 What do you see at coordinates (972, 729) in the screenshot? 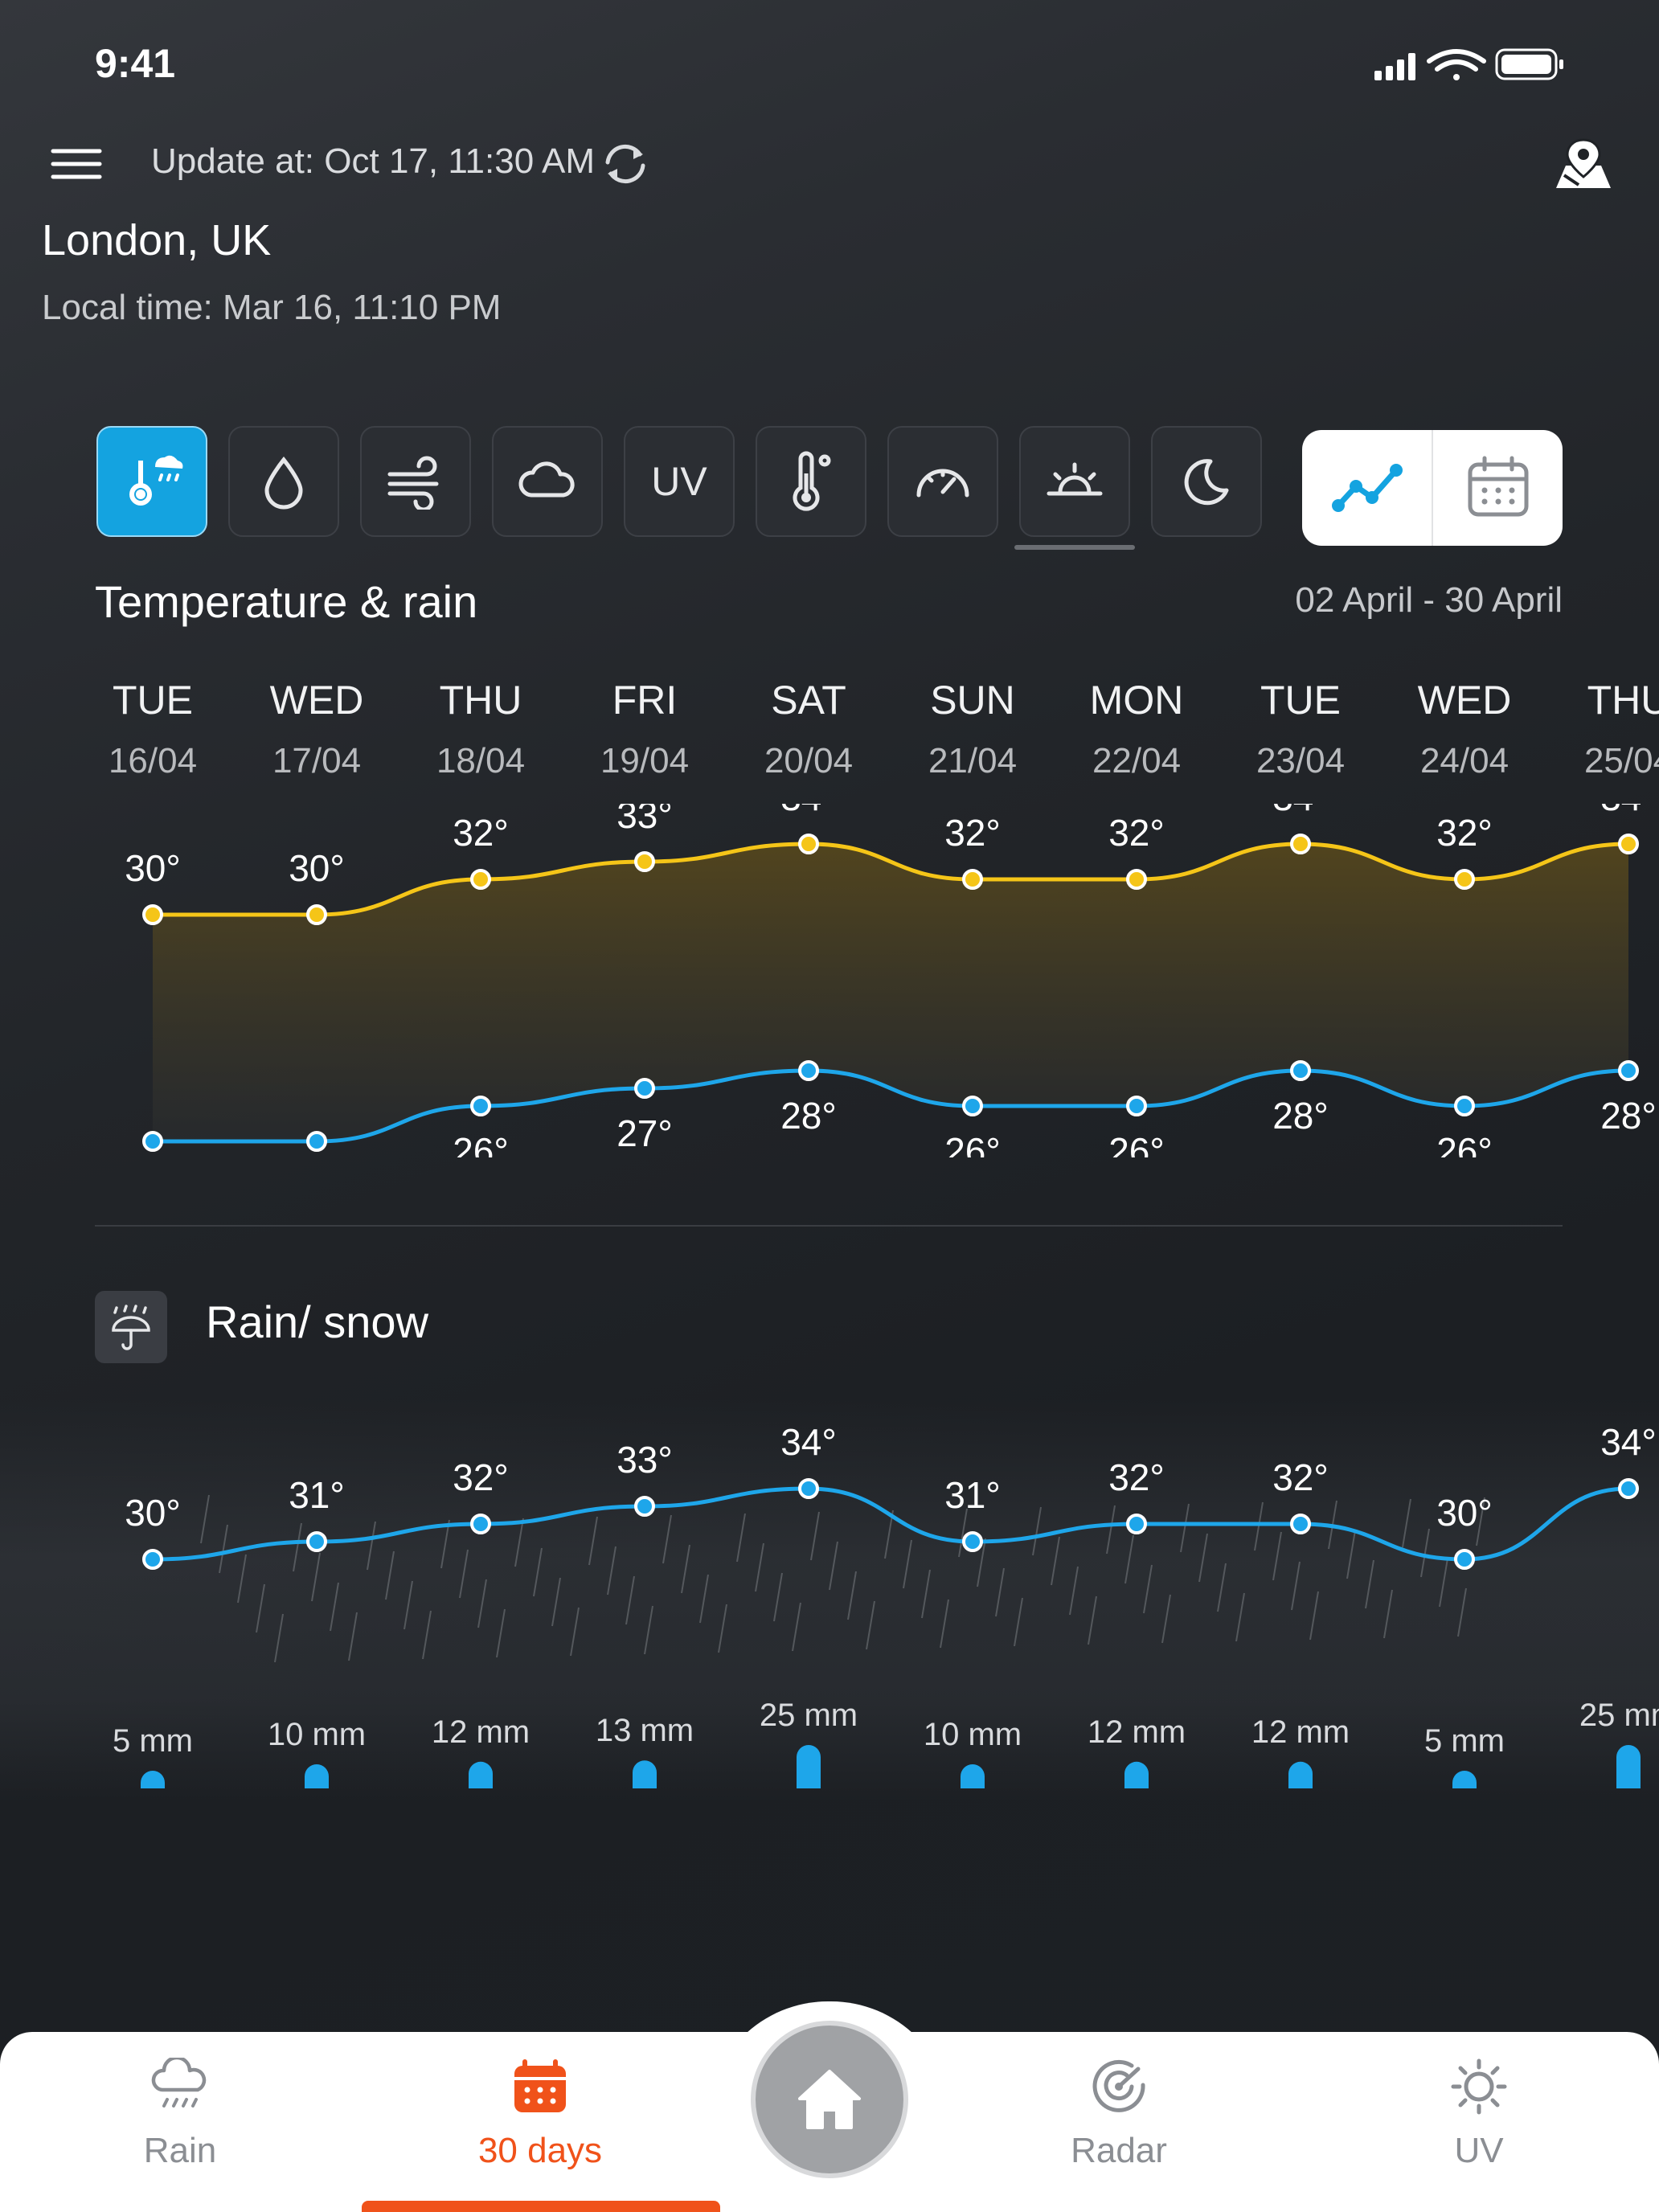
I see `day-header: SUN 21/04` at bounding box center [972, 729].